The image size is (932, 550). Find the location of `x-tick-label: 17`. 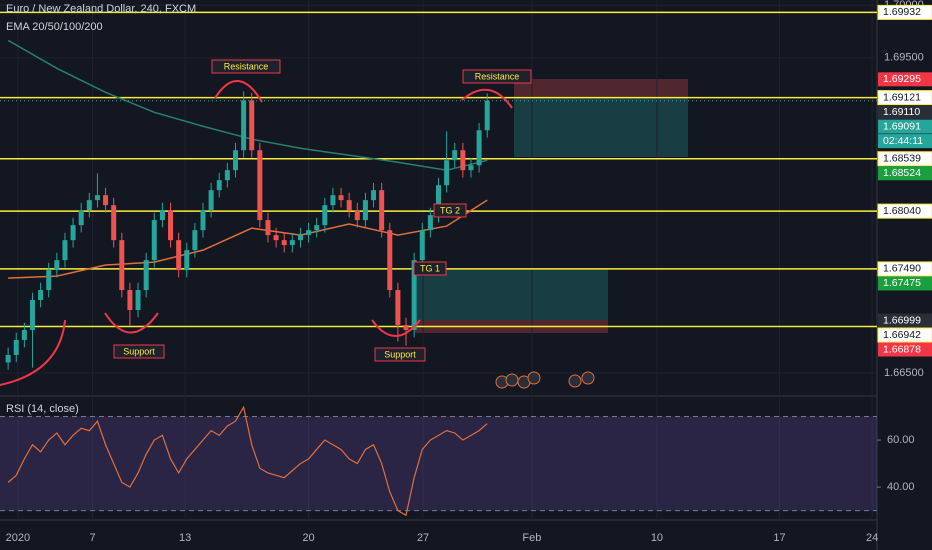

x-tick-label: 17 is located at coordinates (779, 538).